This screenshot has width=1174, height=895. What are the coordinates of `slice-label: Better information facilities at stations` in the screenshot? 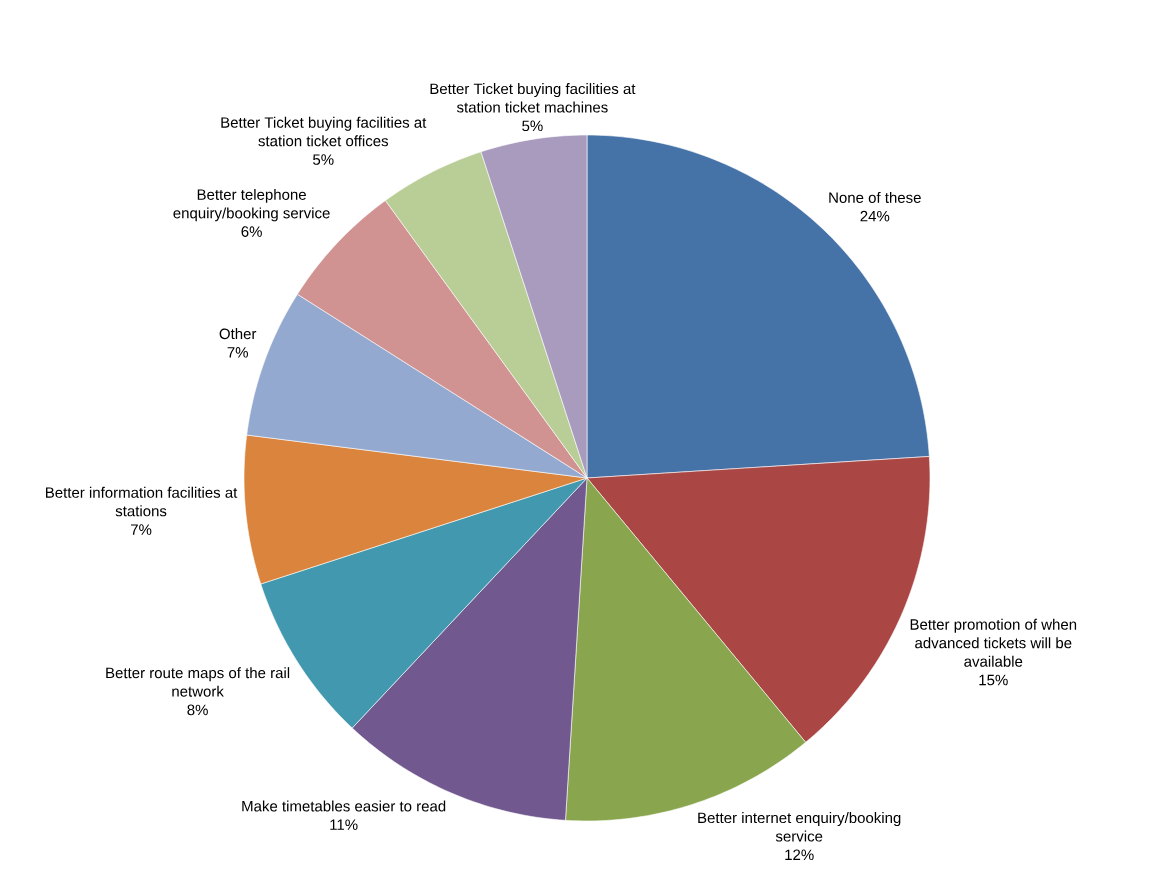 It's located at (142, 501).